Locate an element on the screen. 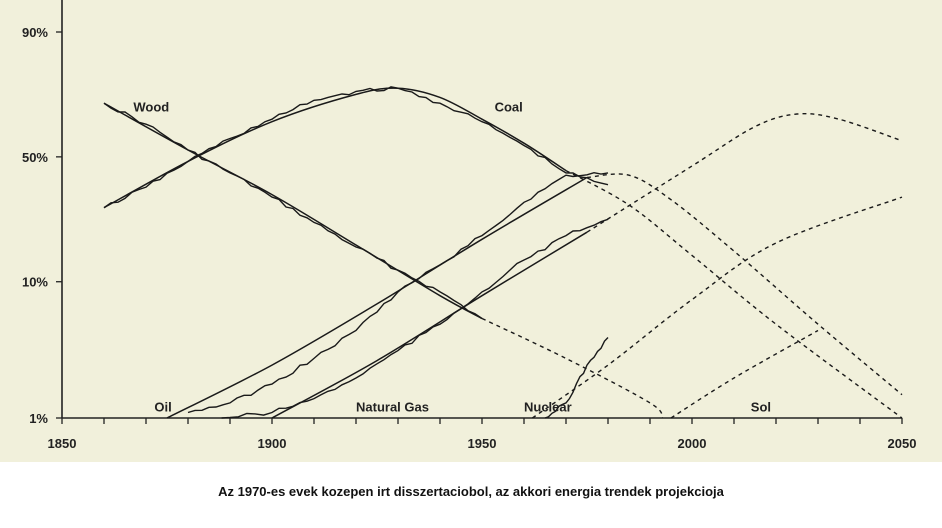  label-sol: Sol is located at coordinates (761, 406).